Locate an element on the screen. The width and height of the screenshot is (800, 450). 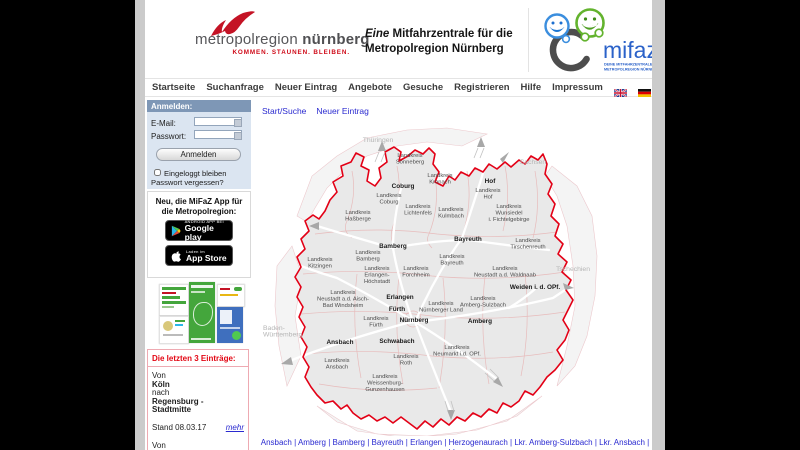
svg-text: Bayreuth is located at coordinates (468, 239).